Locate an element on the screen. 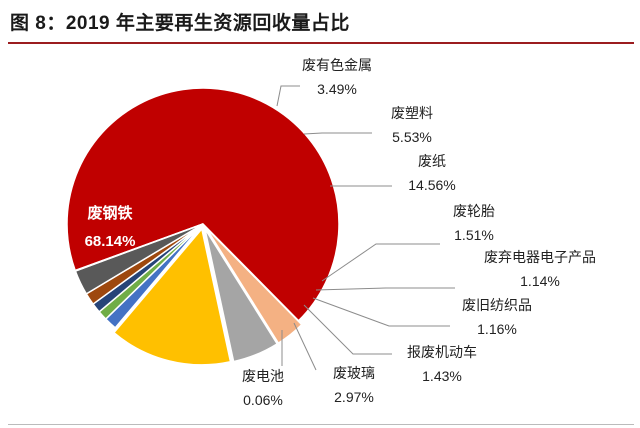 This screenshot has width=640, height=428. slice-name-label: 废旧纺织品 is located at coordinates (497, 305).